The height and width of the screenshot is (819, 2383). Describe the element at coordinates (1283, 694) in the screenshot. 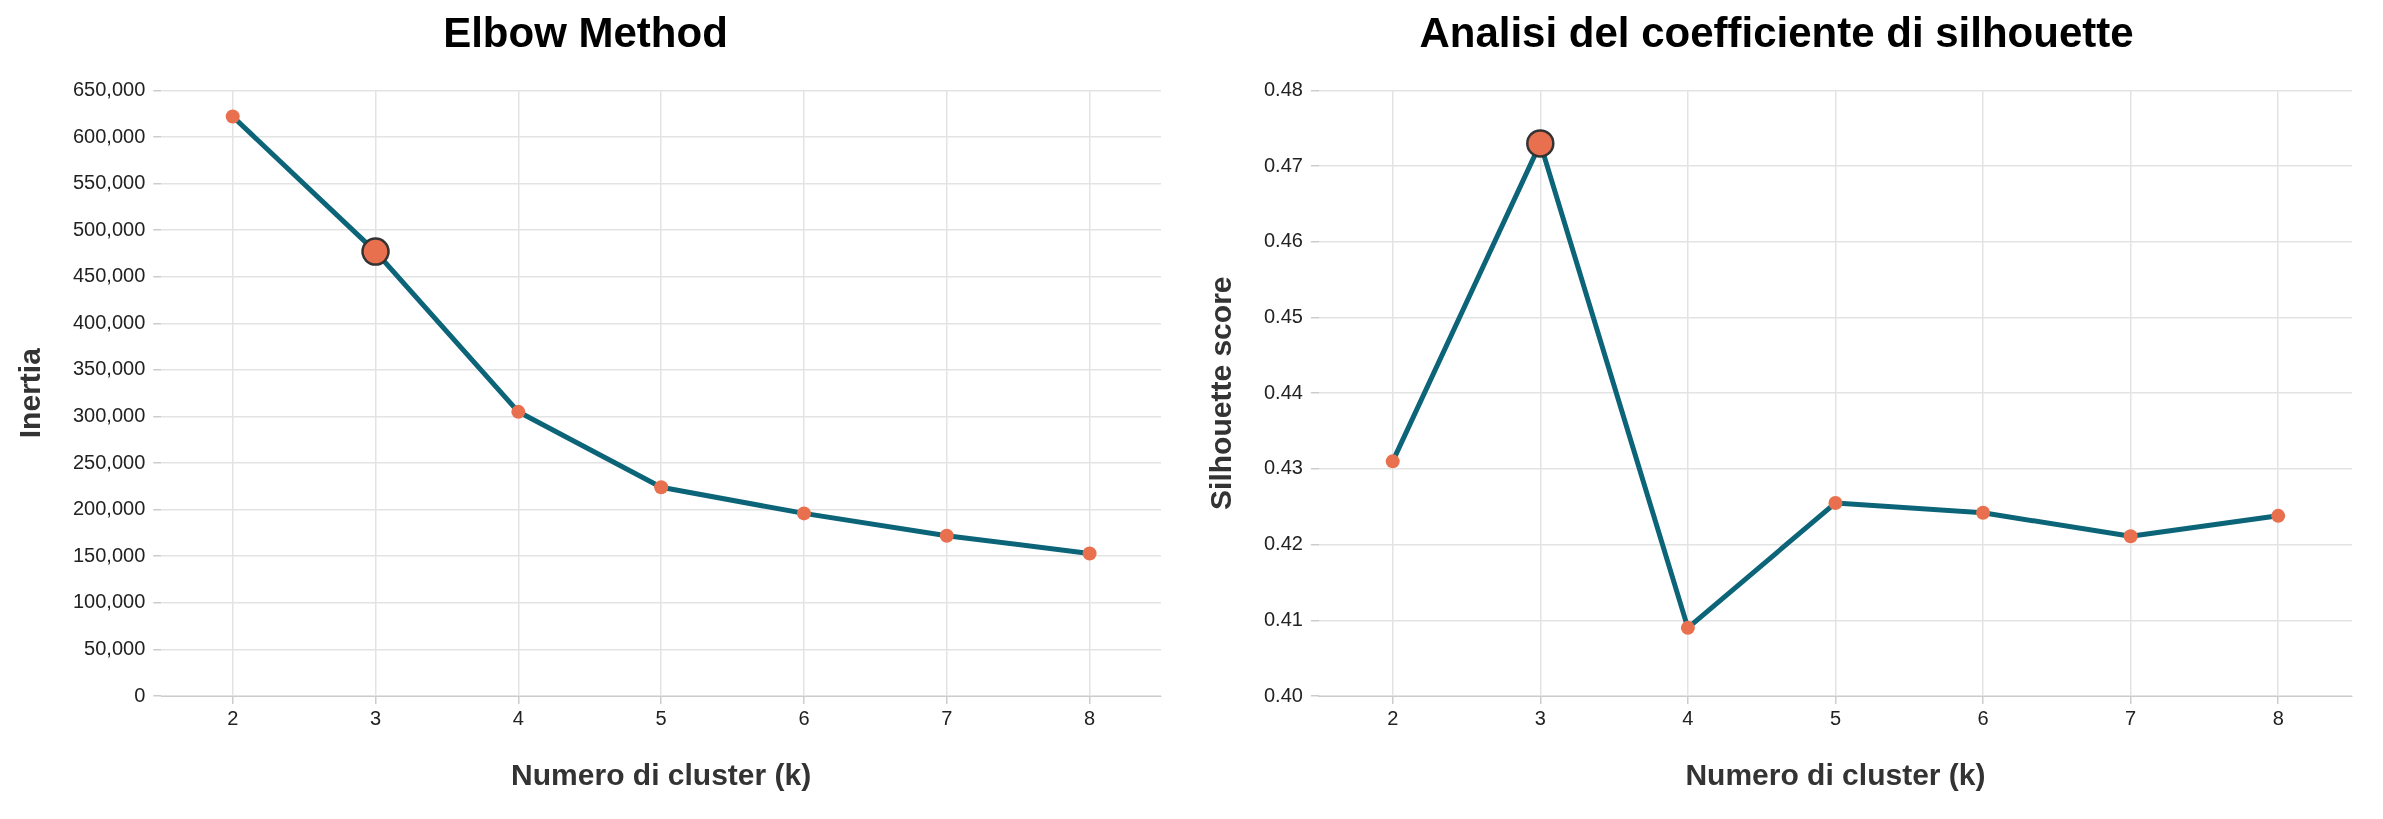

I see `y-tick-label: 0.40` at that location.